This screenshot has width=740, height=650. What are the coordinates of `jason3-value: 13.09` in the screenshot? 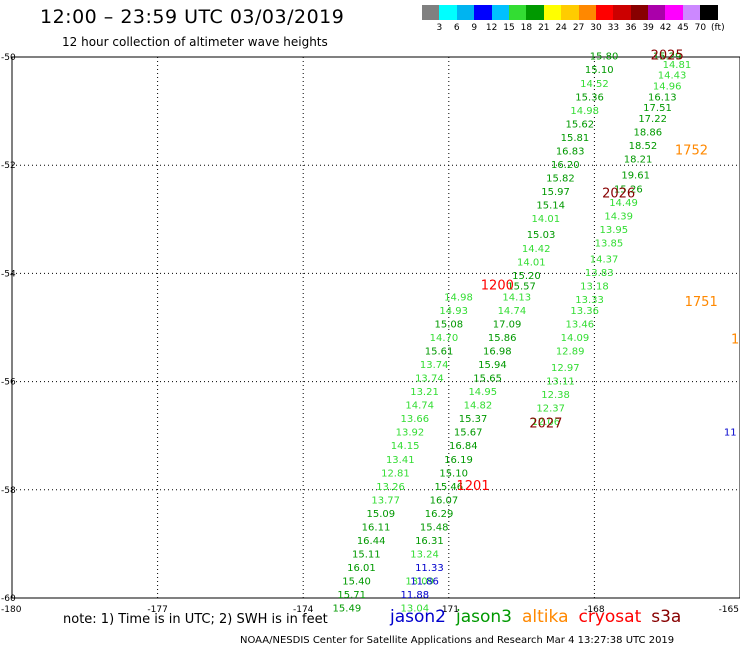 It's located at (419, 581).